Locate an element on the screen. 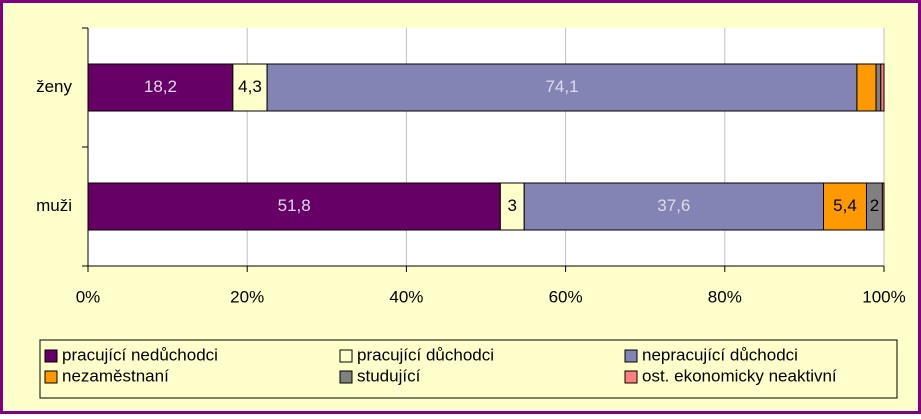  legend-label: studující is located at coordinates (389, 375).